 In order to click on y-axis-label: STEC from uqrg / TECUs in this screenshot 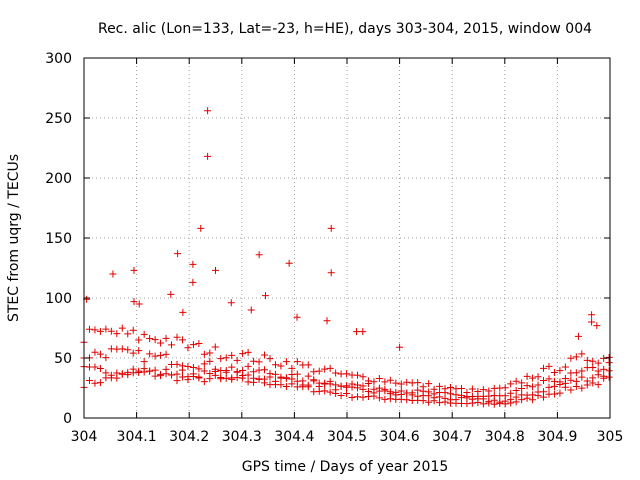, I will do `click(14, 238)`.